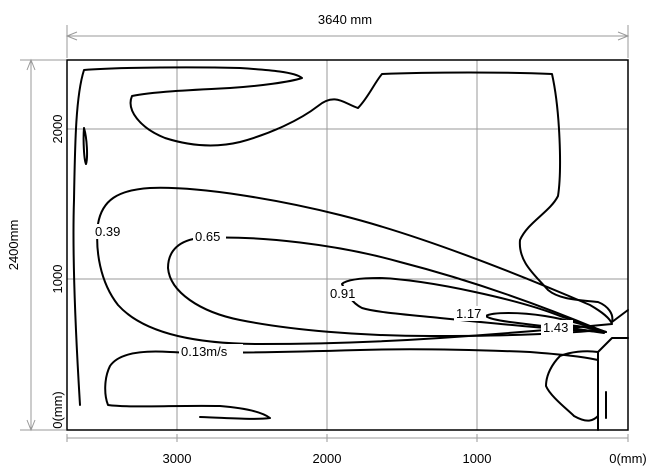 The image size is (661, 468). I want to click on label-013: 0.13m/s, so click(204, 351).